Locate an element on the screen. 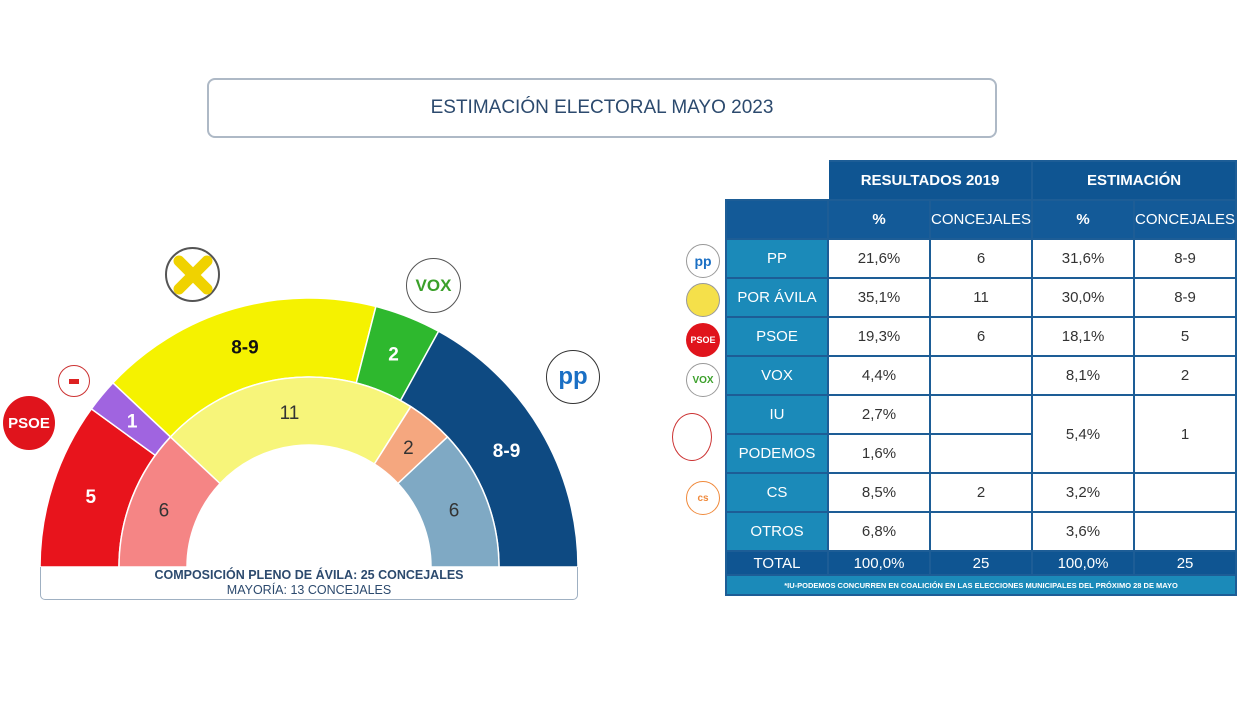 This screenshot has width=1260, height=709. hemicycle-label: 5 is located at coordinates (90, 497).